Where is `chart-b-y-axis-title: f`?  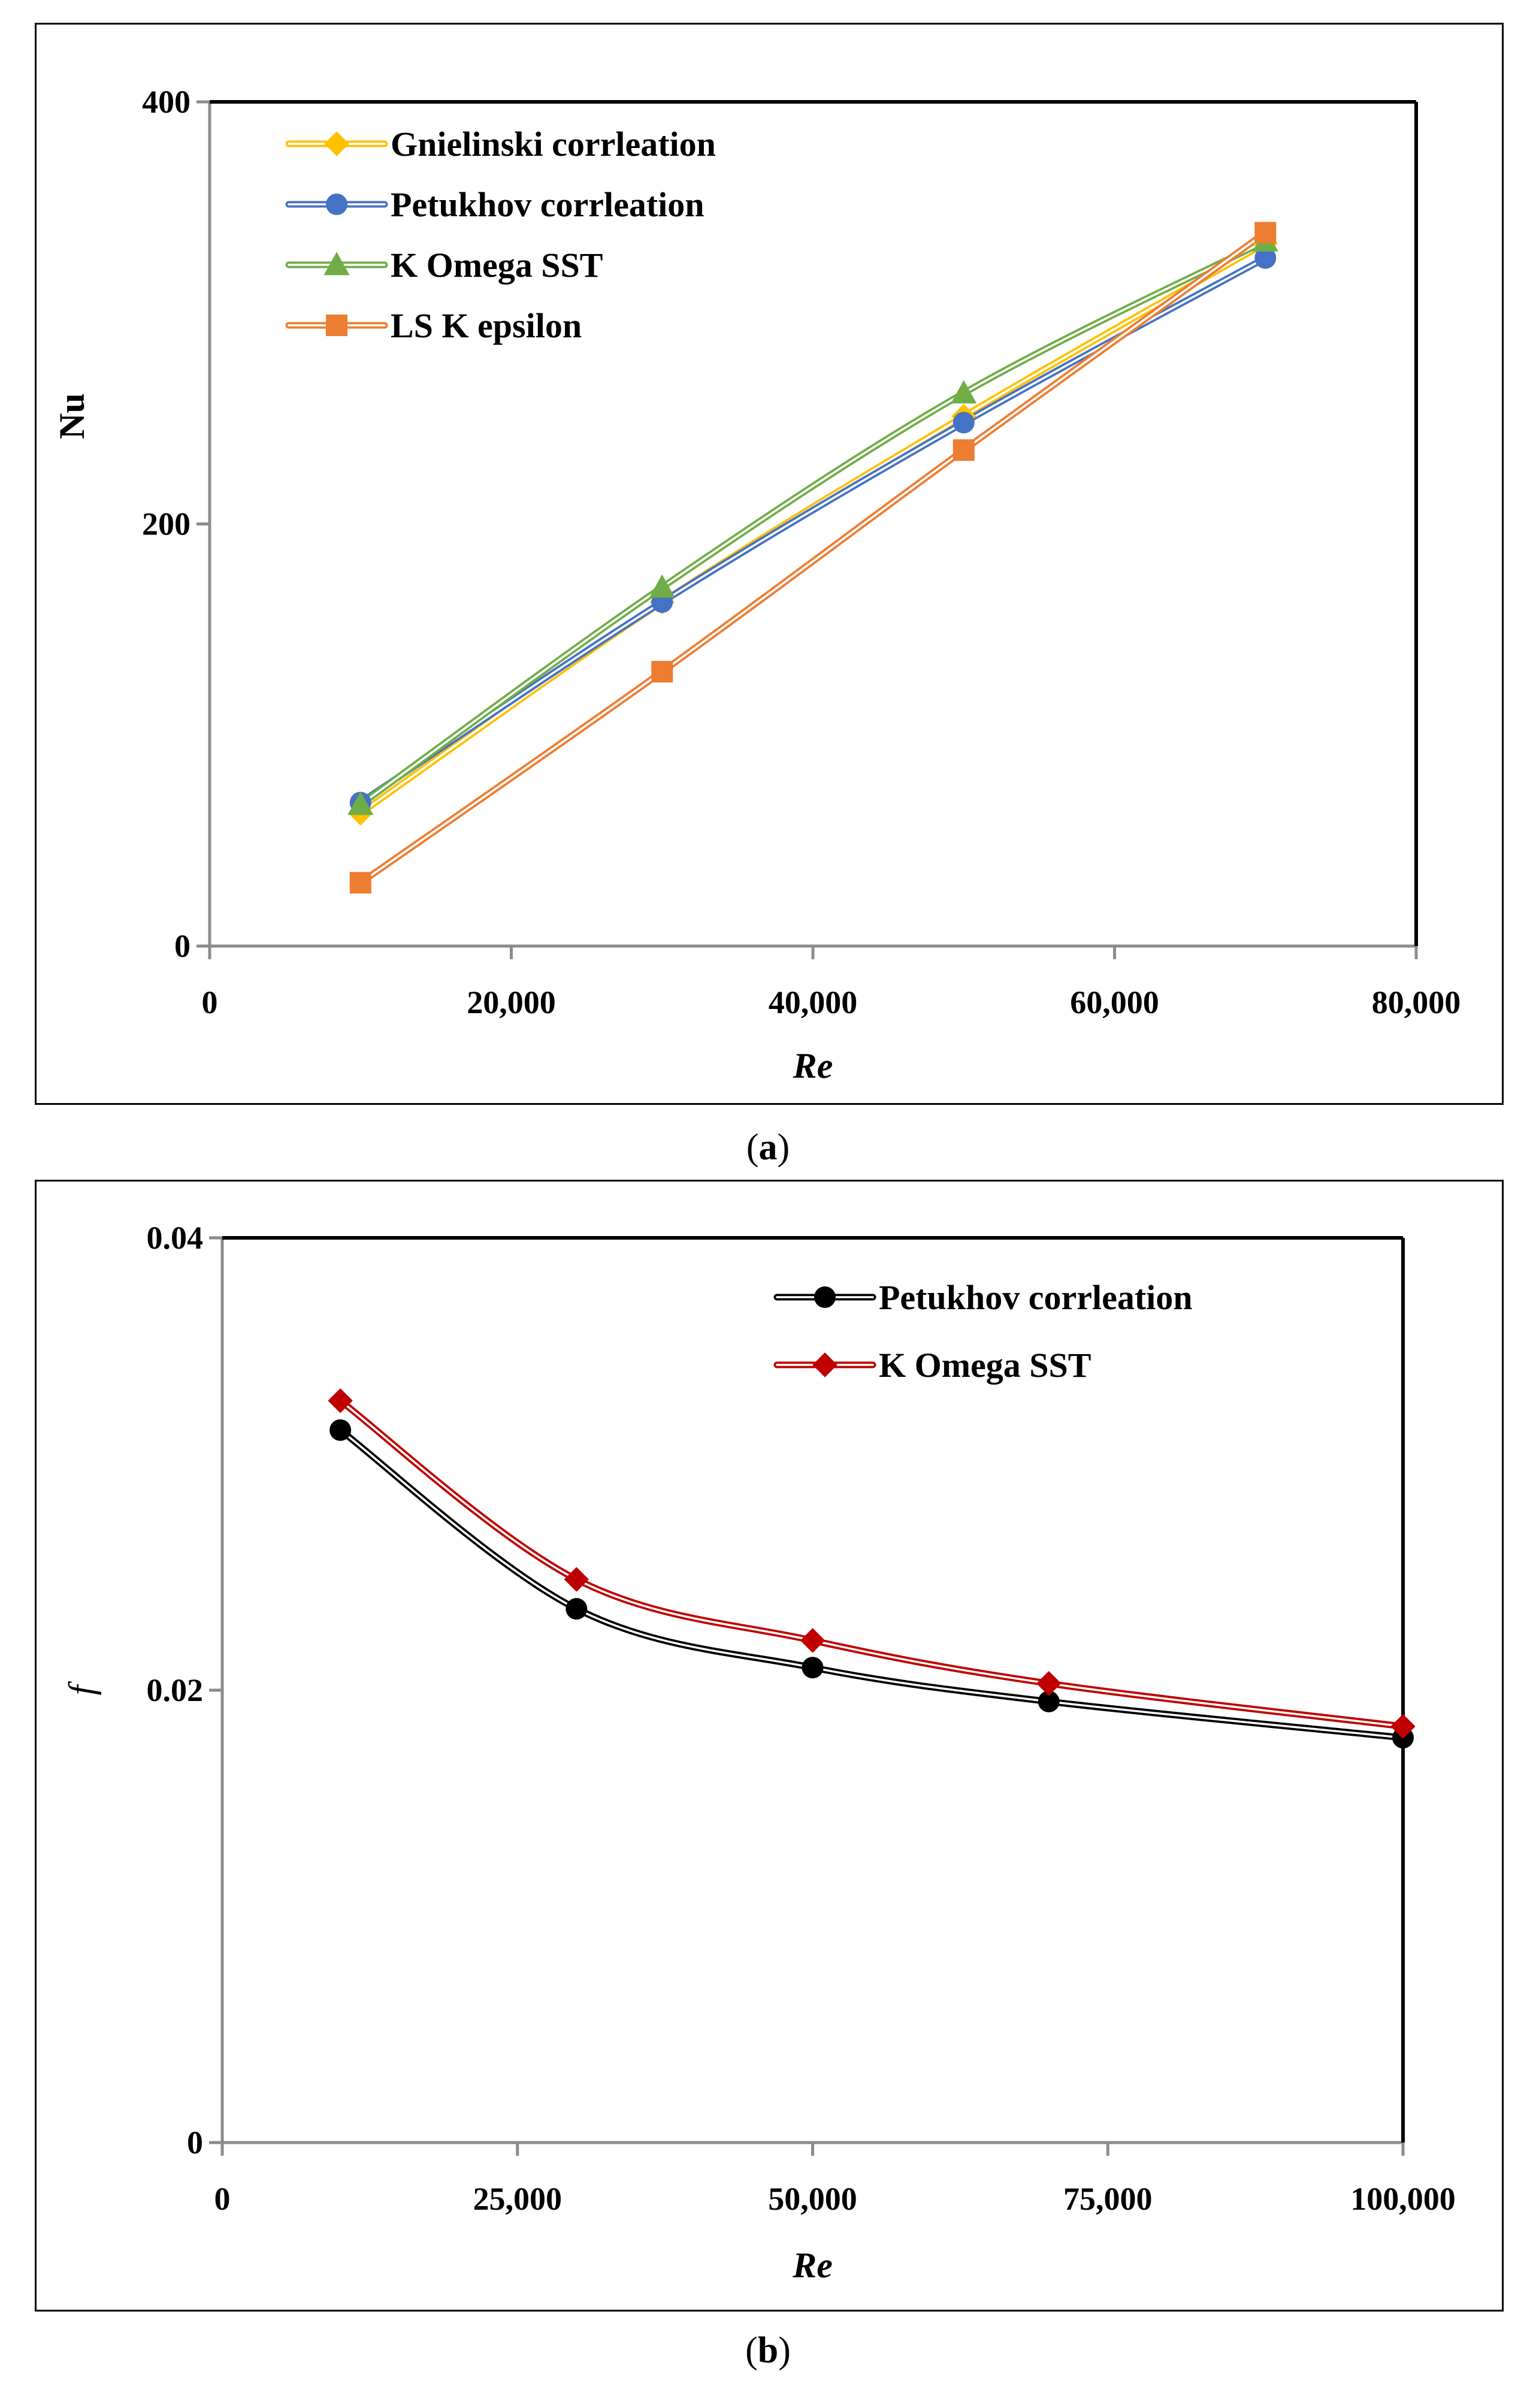
chart-b-y-axis-title: f is located at coordinates (81, 1688).